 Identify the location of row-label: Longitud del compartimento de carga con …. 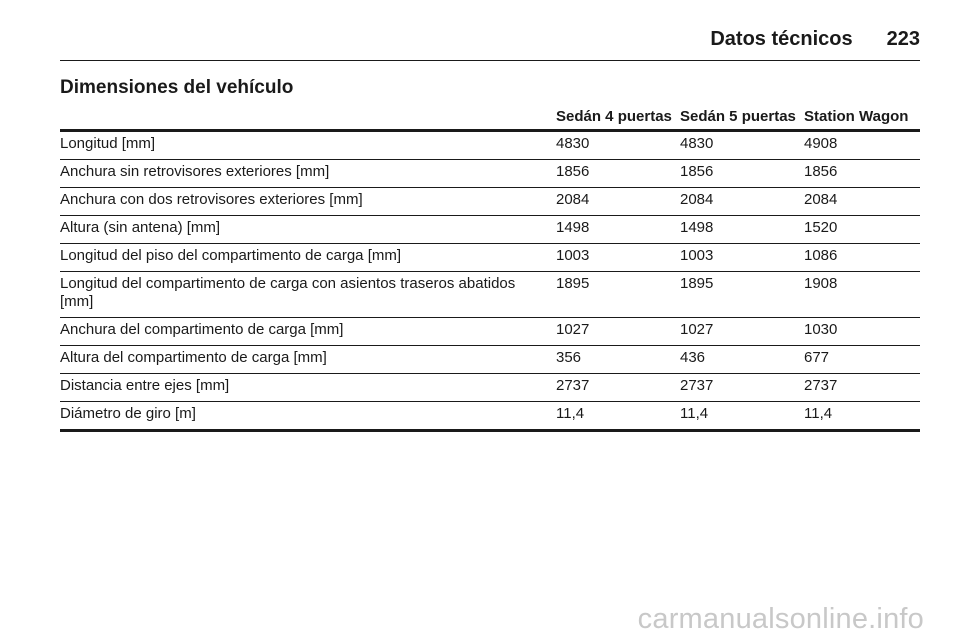
(288, 292).